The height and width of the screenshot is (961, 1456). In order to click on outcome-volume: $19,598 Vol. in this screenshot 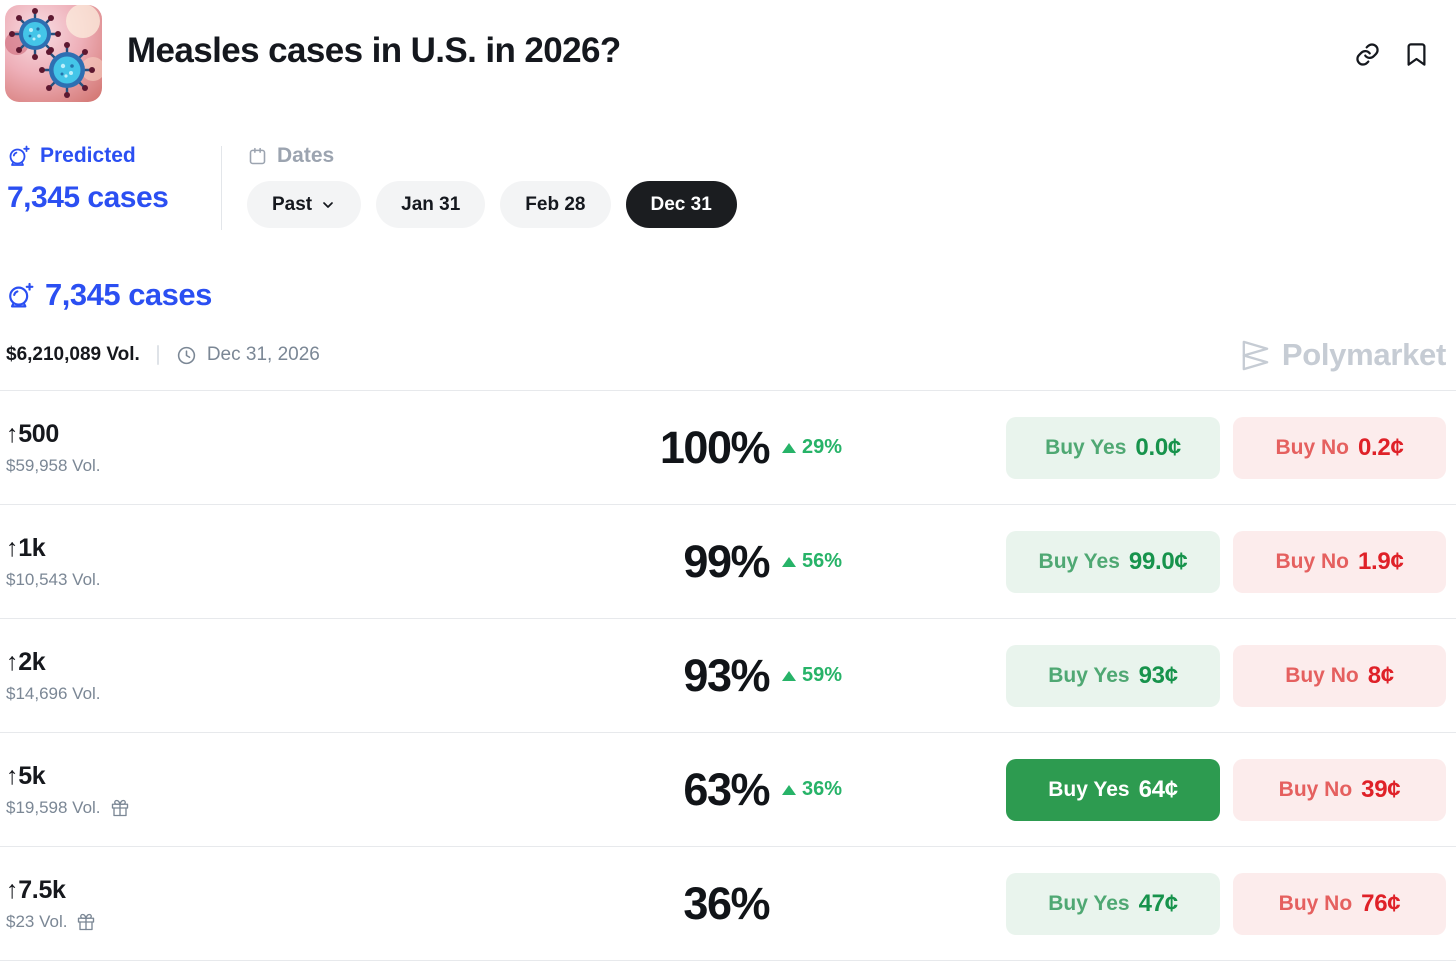, I will do `click(53, 807)`.